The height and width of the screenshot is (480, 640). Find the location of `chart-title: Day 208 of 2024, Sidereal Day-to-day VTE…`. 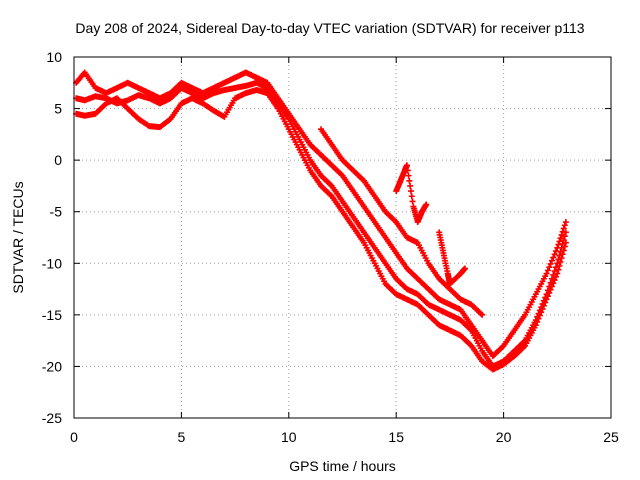

chart-title: Day 208 of 2024, Sidereal Day-to-day VTE… is located at coordinates (329, 28).